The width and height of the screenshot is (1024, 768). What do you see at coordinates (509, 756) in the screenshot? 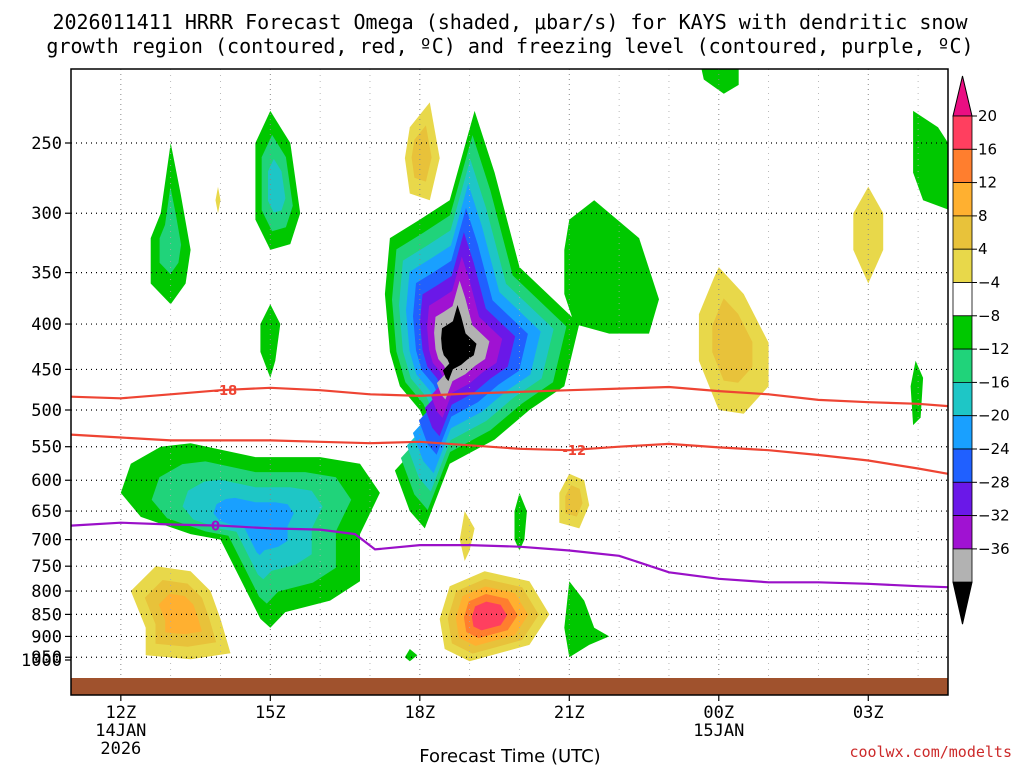
I see `x-axis-title: Forecast Time (UTC)` at bounding box center [509, 756].